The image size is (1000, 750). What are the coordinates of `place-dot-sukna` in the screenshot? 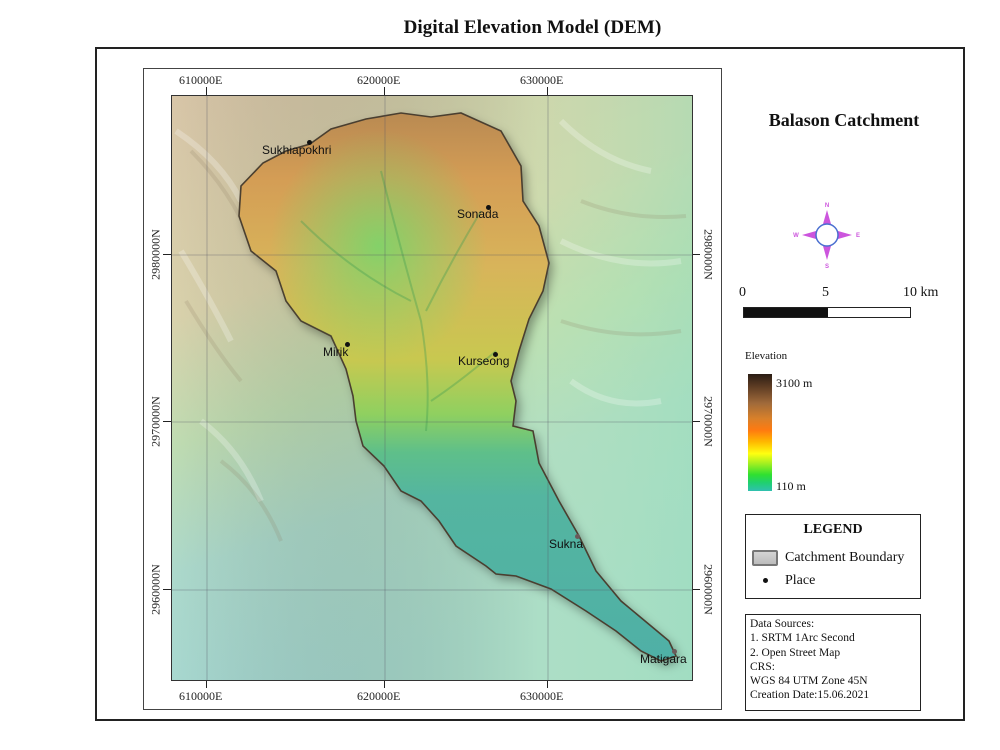 It's located at (577, 536).